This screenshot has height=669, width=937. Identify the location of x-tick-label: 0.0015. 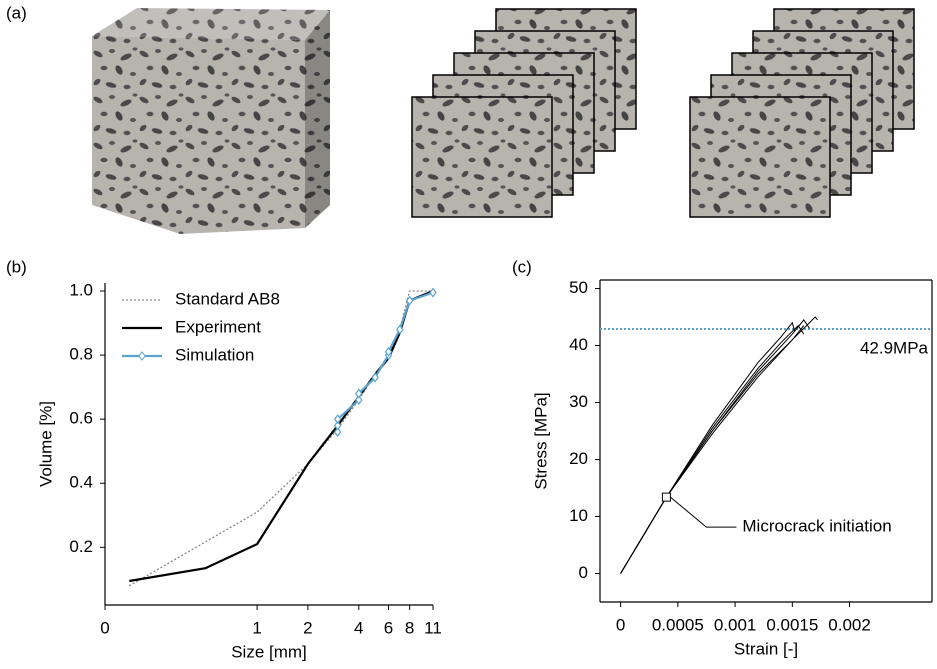
(792, 624).